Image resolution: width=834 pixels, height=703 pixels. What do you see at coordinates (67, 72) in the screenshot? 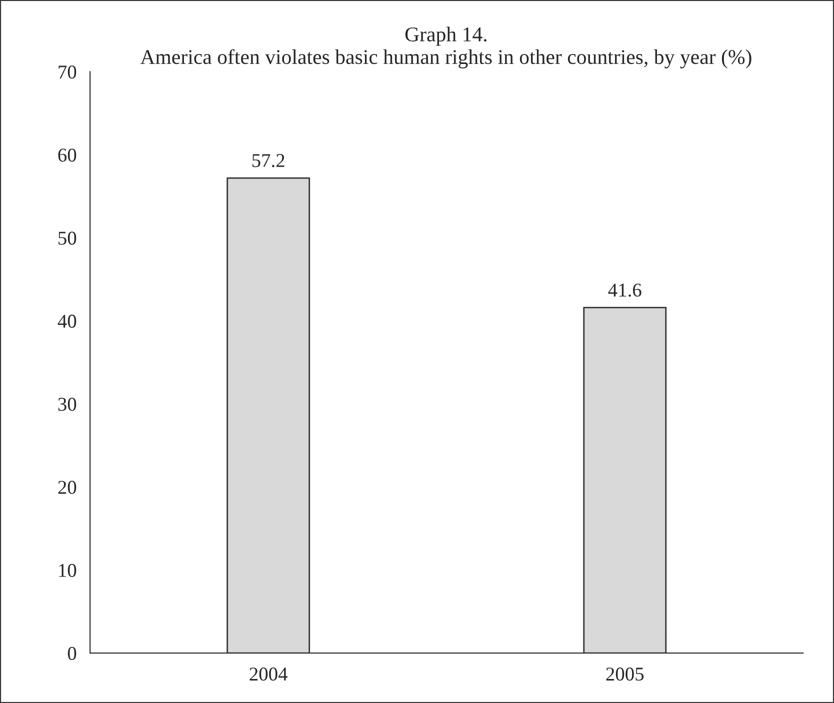
I see `y-tick-label: 70` at bounding box center [67, 72].